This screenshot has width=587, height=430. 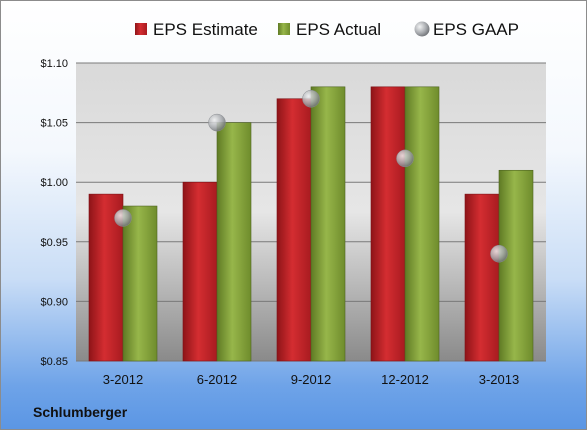 What do you see at coordinates (54, 183) in the screenshot?
I see `y-tick-label: $1.00` at bounding box center [54, 183].